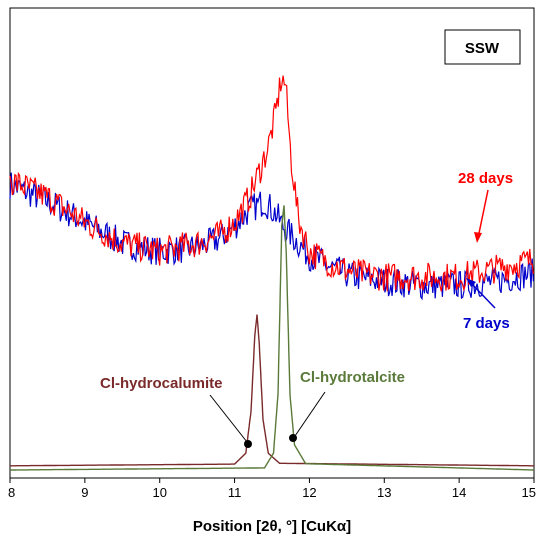  Describe the element at coordinates (159, 492) in the screenshot. I see `x-tick-label: 10` at that location.